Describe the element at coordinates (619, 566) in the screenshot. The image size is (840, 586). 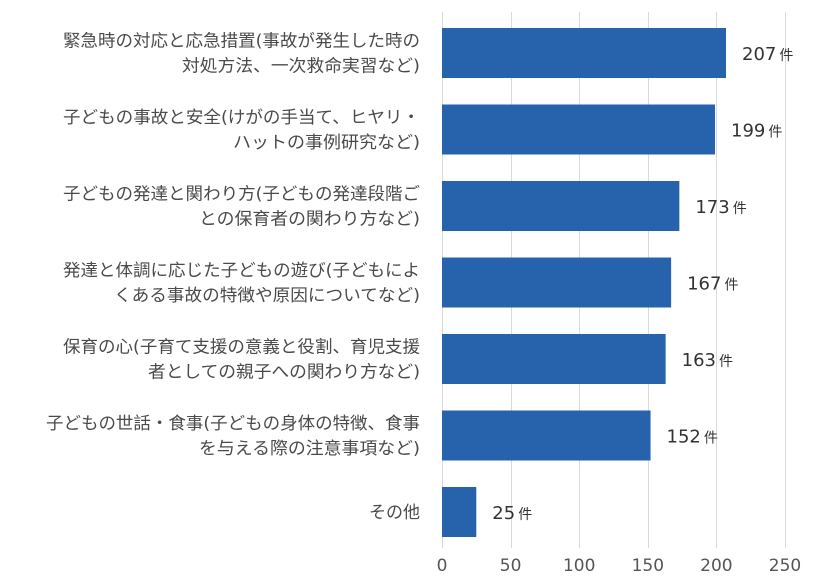
I see `x-axis-ticks: 0 50 100 150 200 250` at that location.